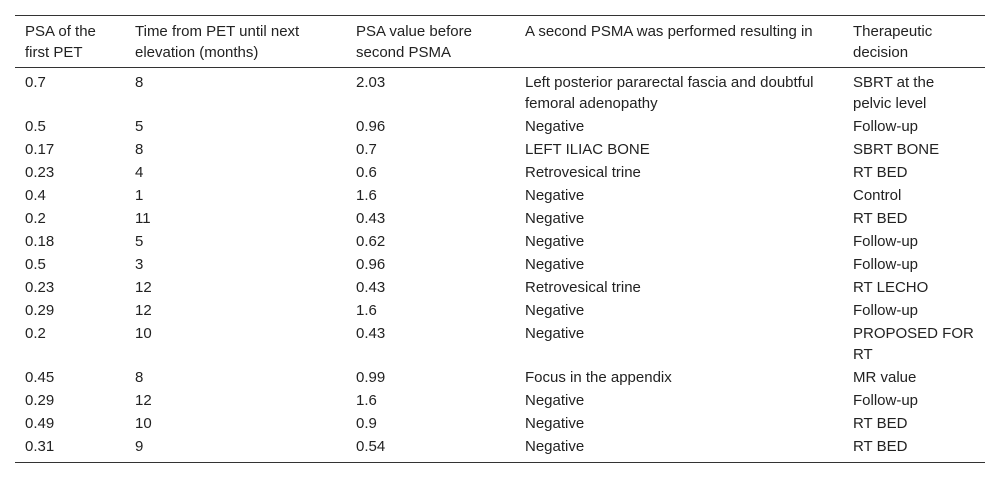 Image resolution: width=1000 pixels, height=478 pixels. What do you see at coordinates (139, 172) in the screenshot?
I see `table-cell: 4` at bounding box center [139, 172].